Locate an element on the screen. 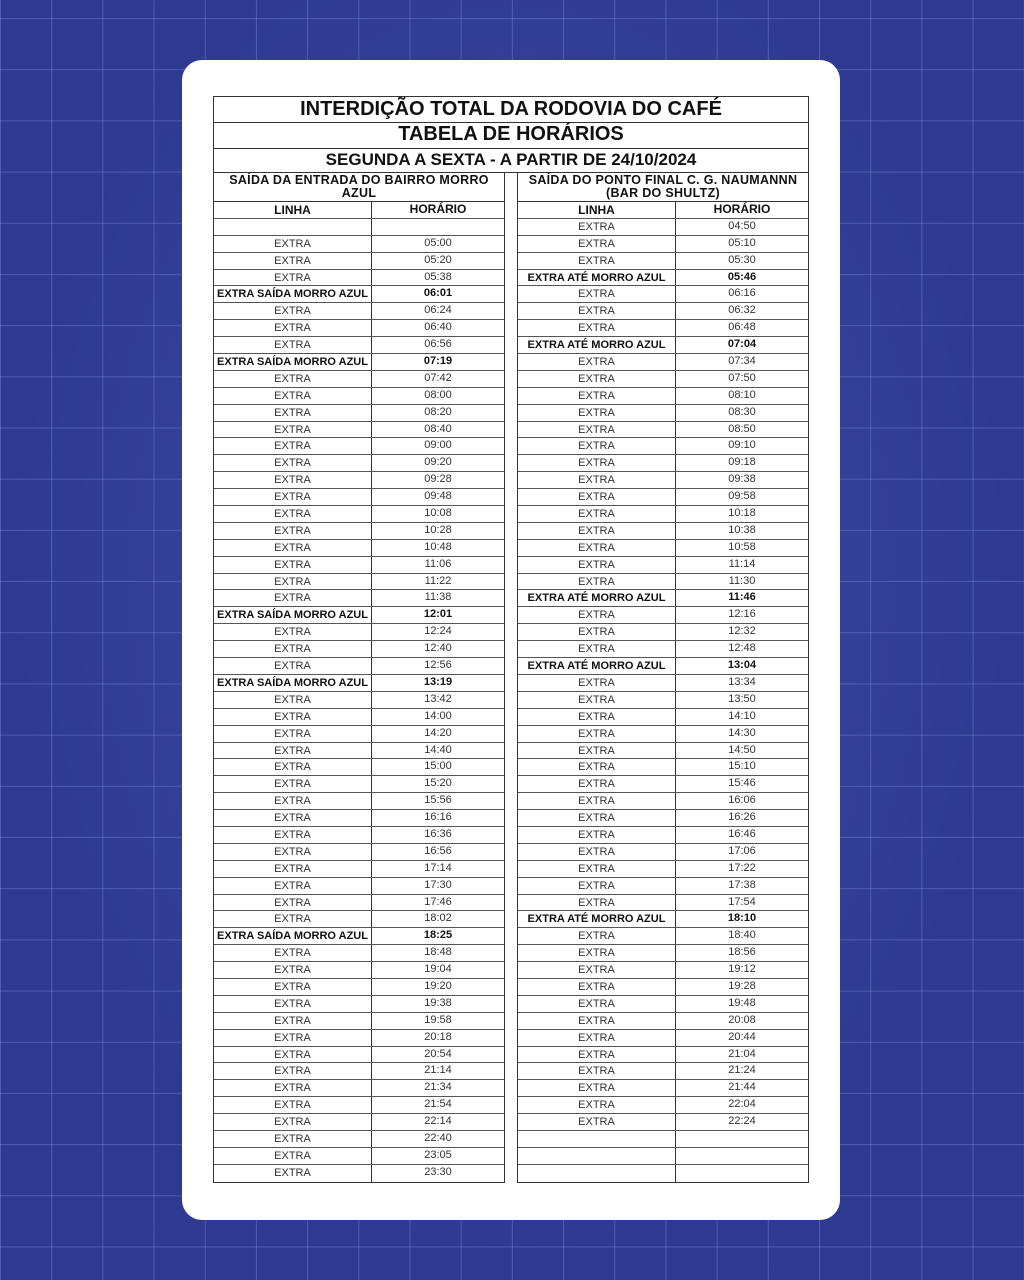 This screenshot has height=1280, width=1024. horario-cell: 07:04 is located at coordinates (742, 344).